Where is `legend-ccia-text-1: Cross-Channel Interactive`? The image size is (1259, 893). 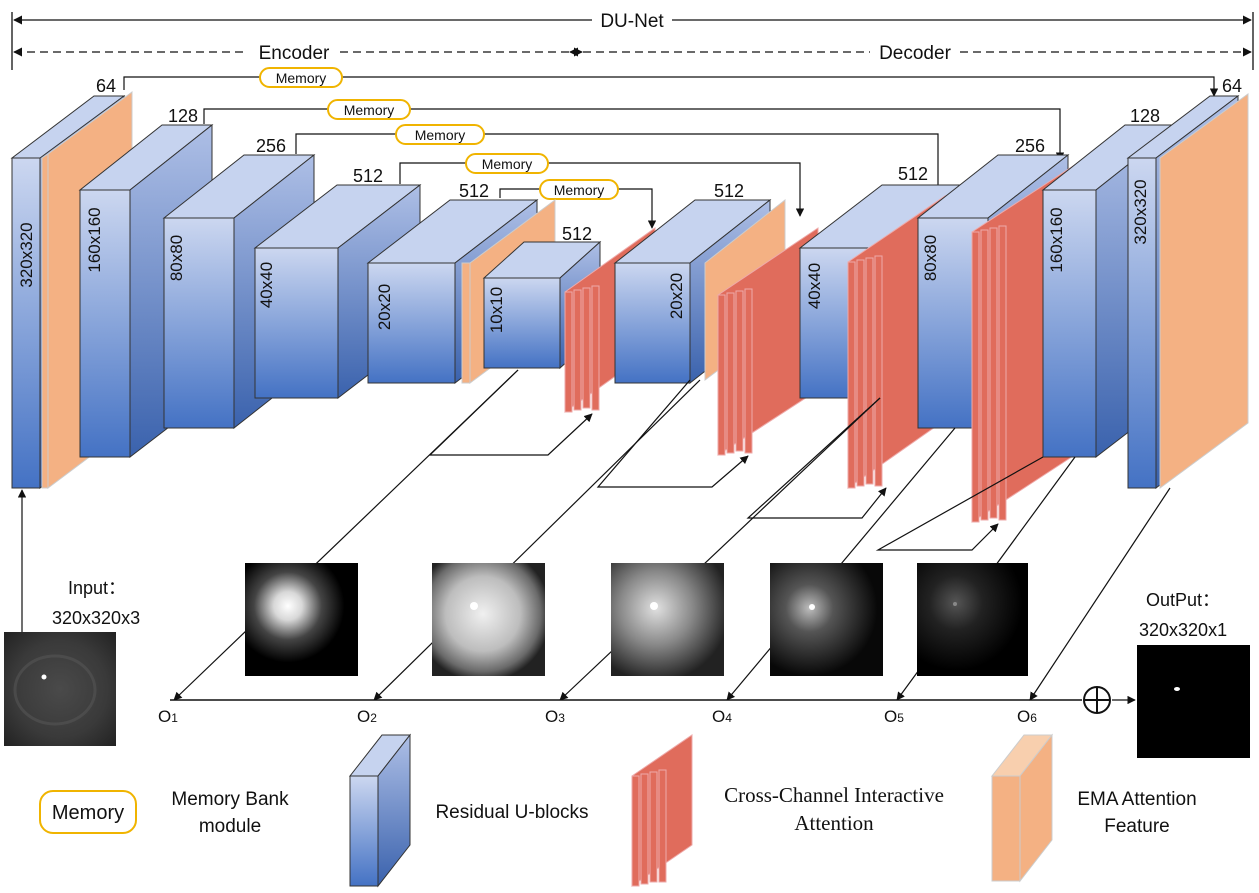
legend-ccia-text-1: Cross-Channel Interactive is located at coordinates (834, 795).